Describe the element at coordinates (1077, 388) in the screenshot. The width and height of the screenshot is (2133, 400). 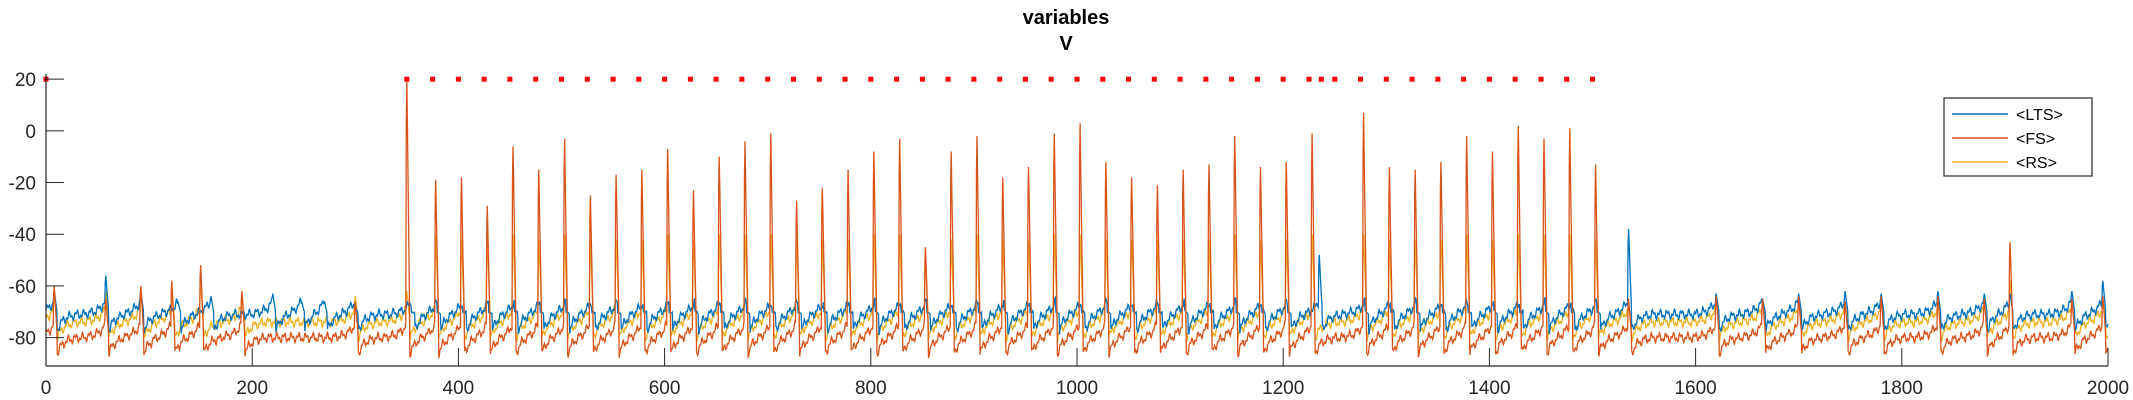
I see `x-tick-label: 1000` at that location.